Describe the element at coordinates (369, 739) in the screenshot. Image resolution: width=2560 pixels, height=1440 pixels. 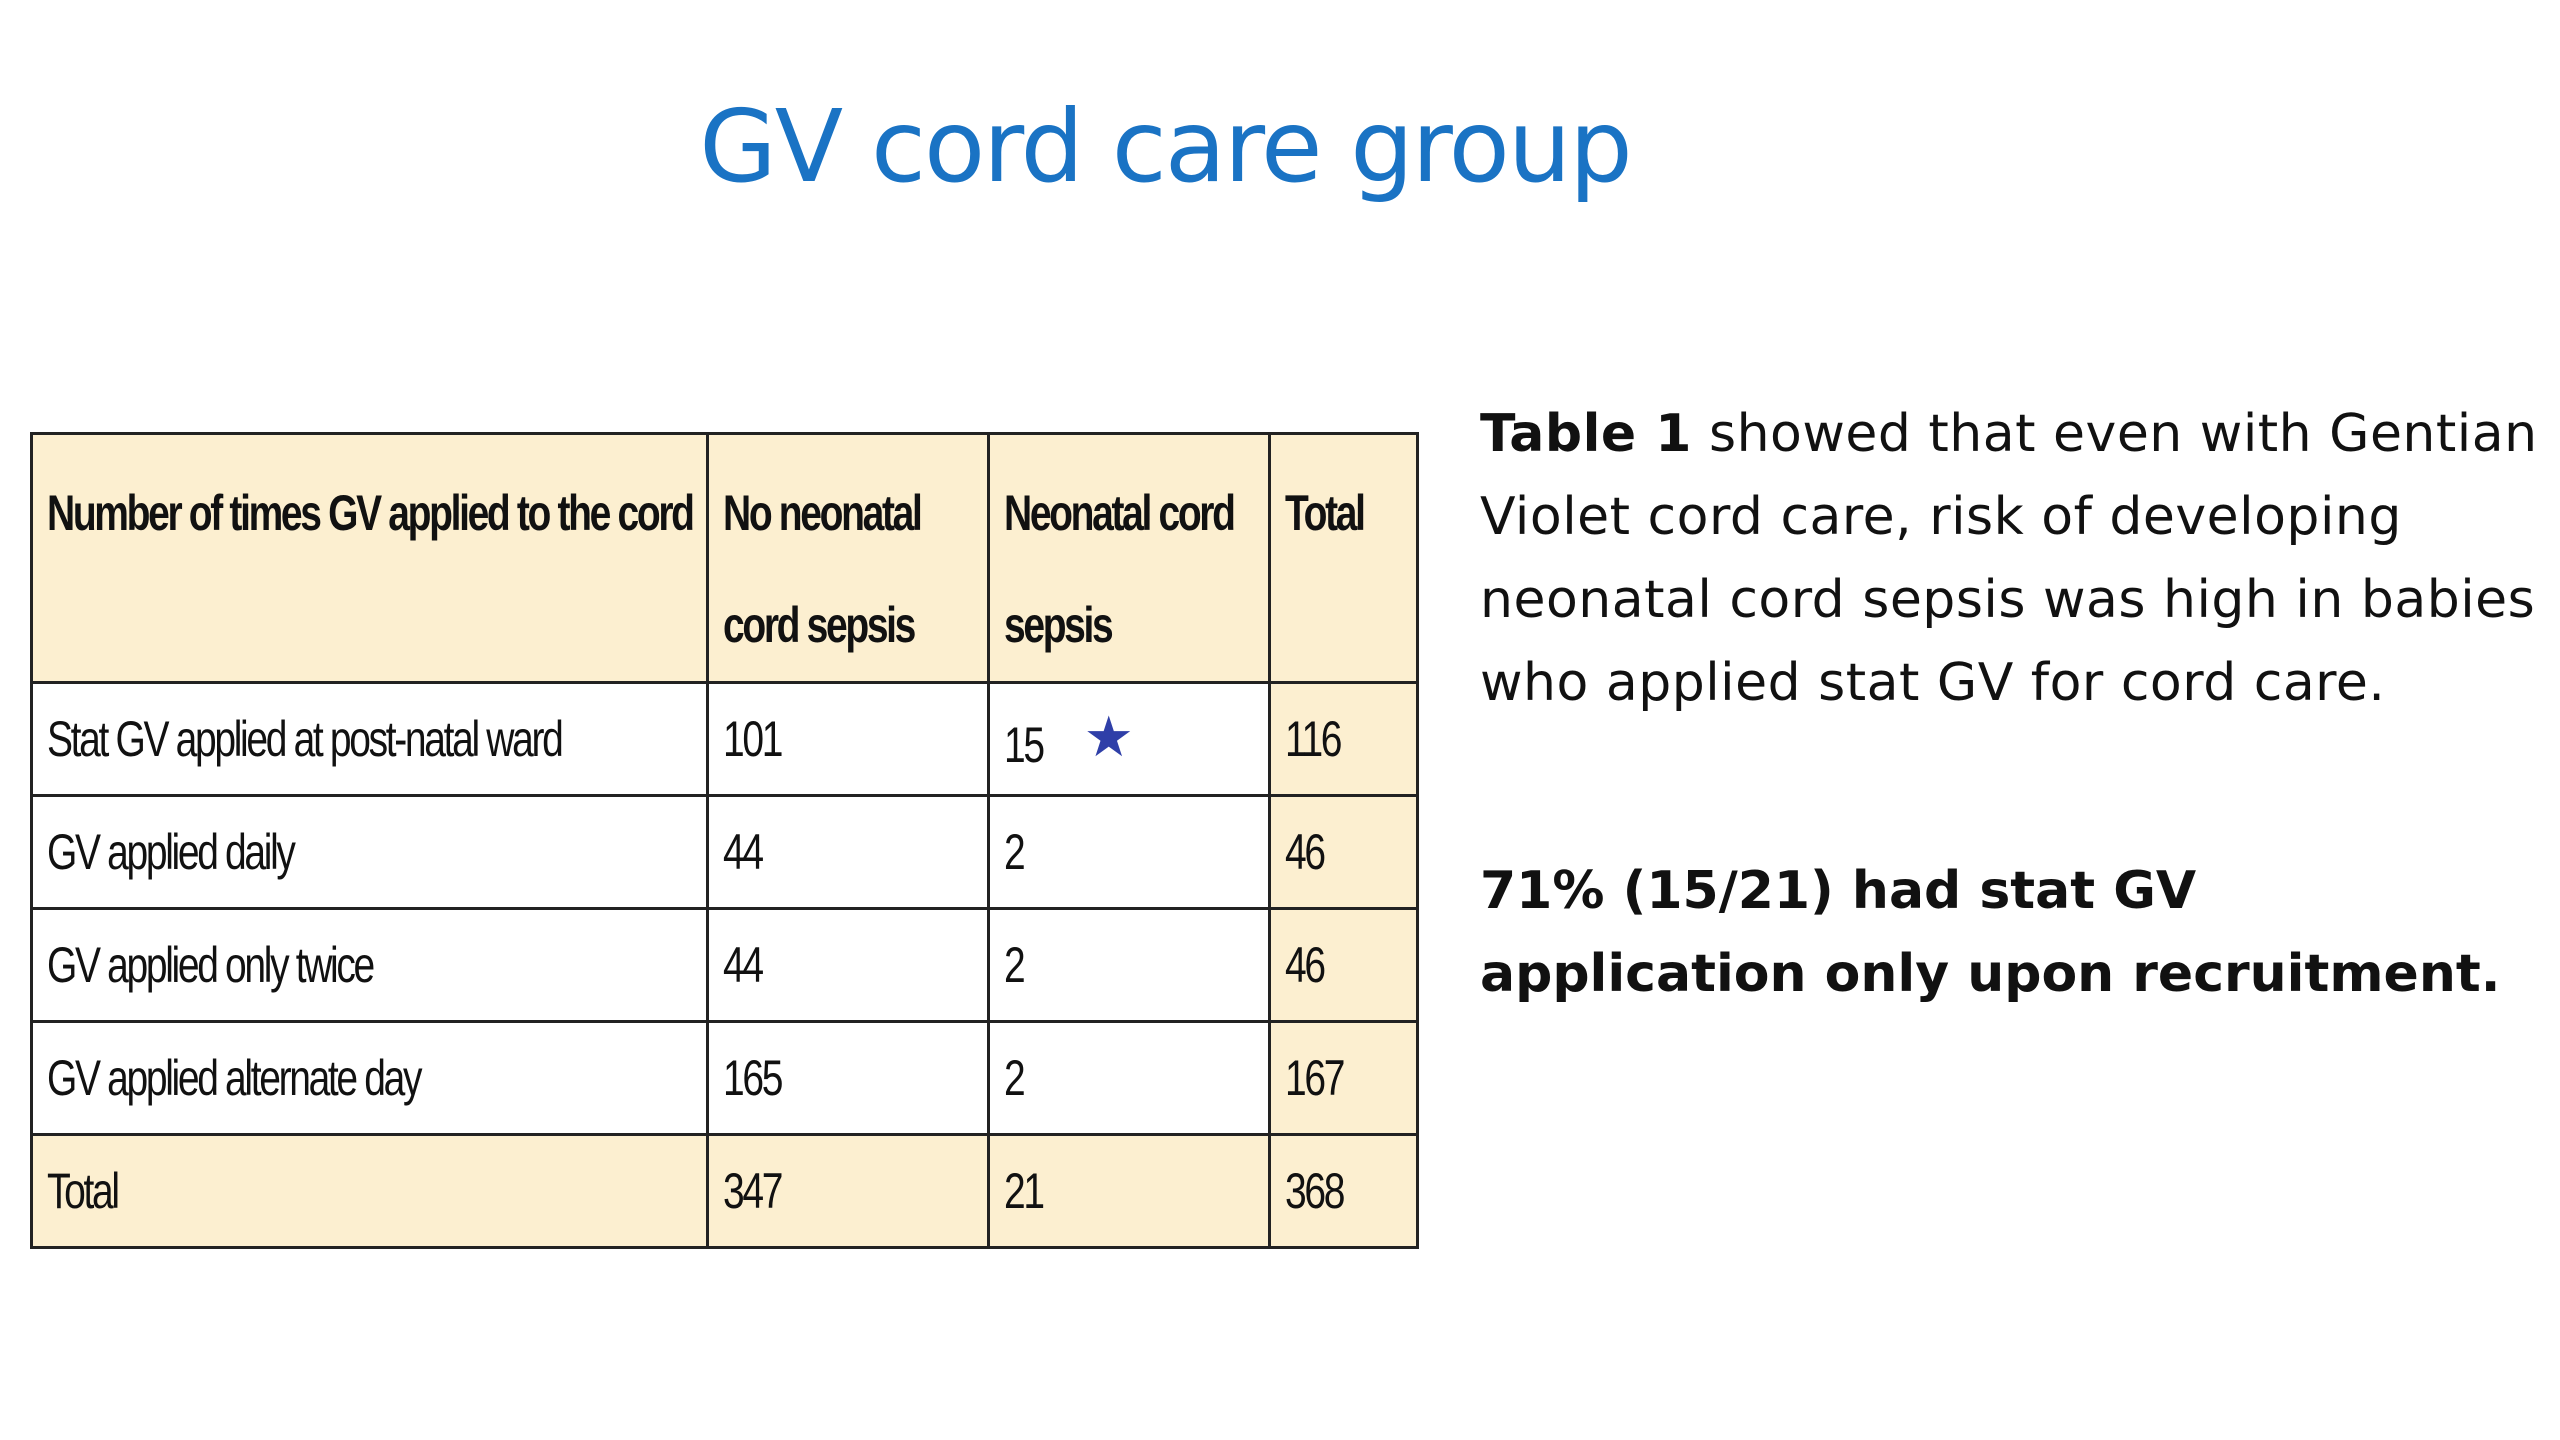
I see `row-label: Stat GV applied at post-natal ward` at that location.